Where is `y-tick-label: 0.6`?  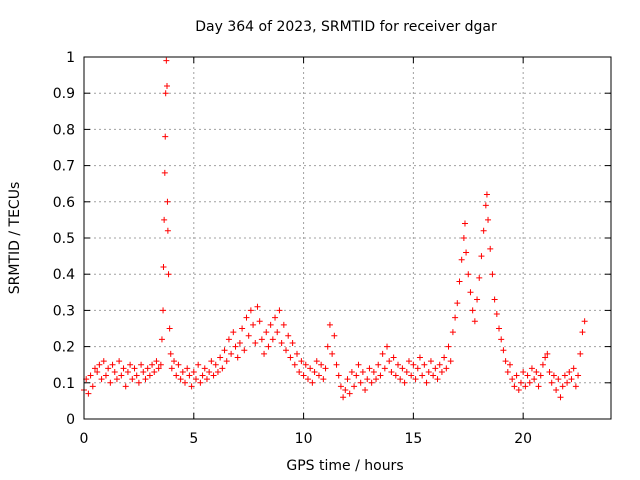
y-tick-label: 0.6 is located at coordinates (64, 203).